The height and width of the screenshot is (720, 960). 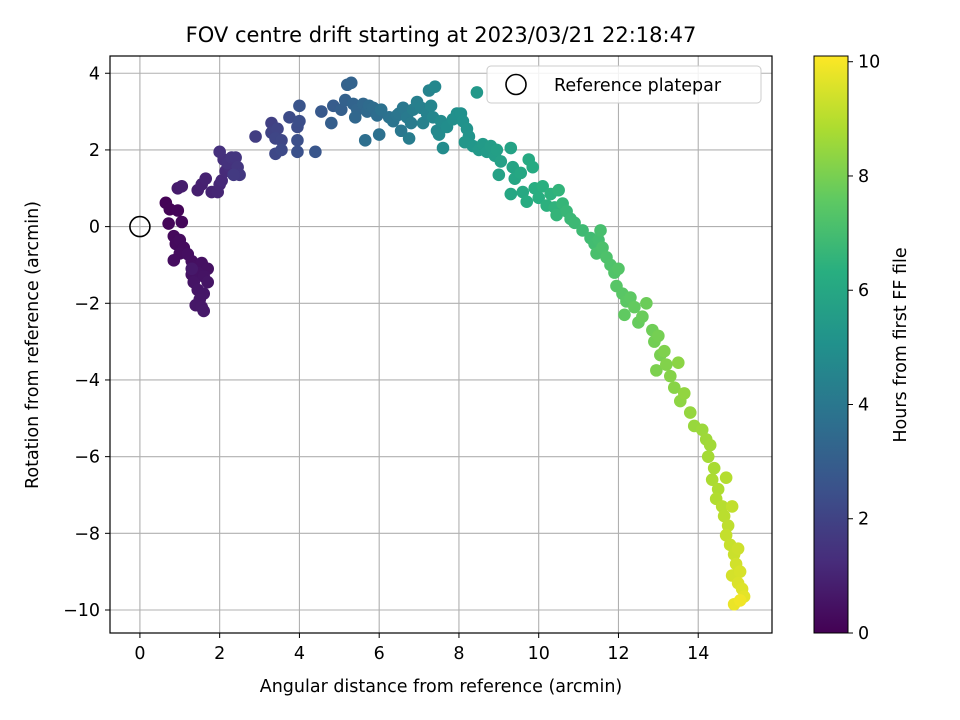 What do you see at coordinates (87, 534) in the screenshot?
I see `y-tick-label: −8` at bounding box center [87, 534].